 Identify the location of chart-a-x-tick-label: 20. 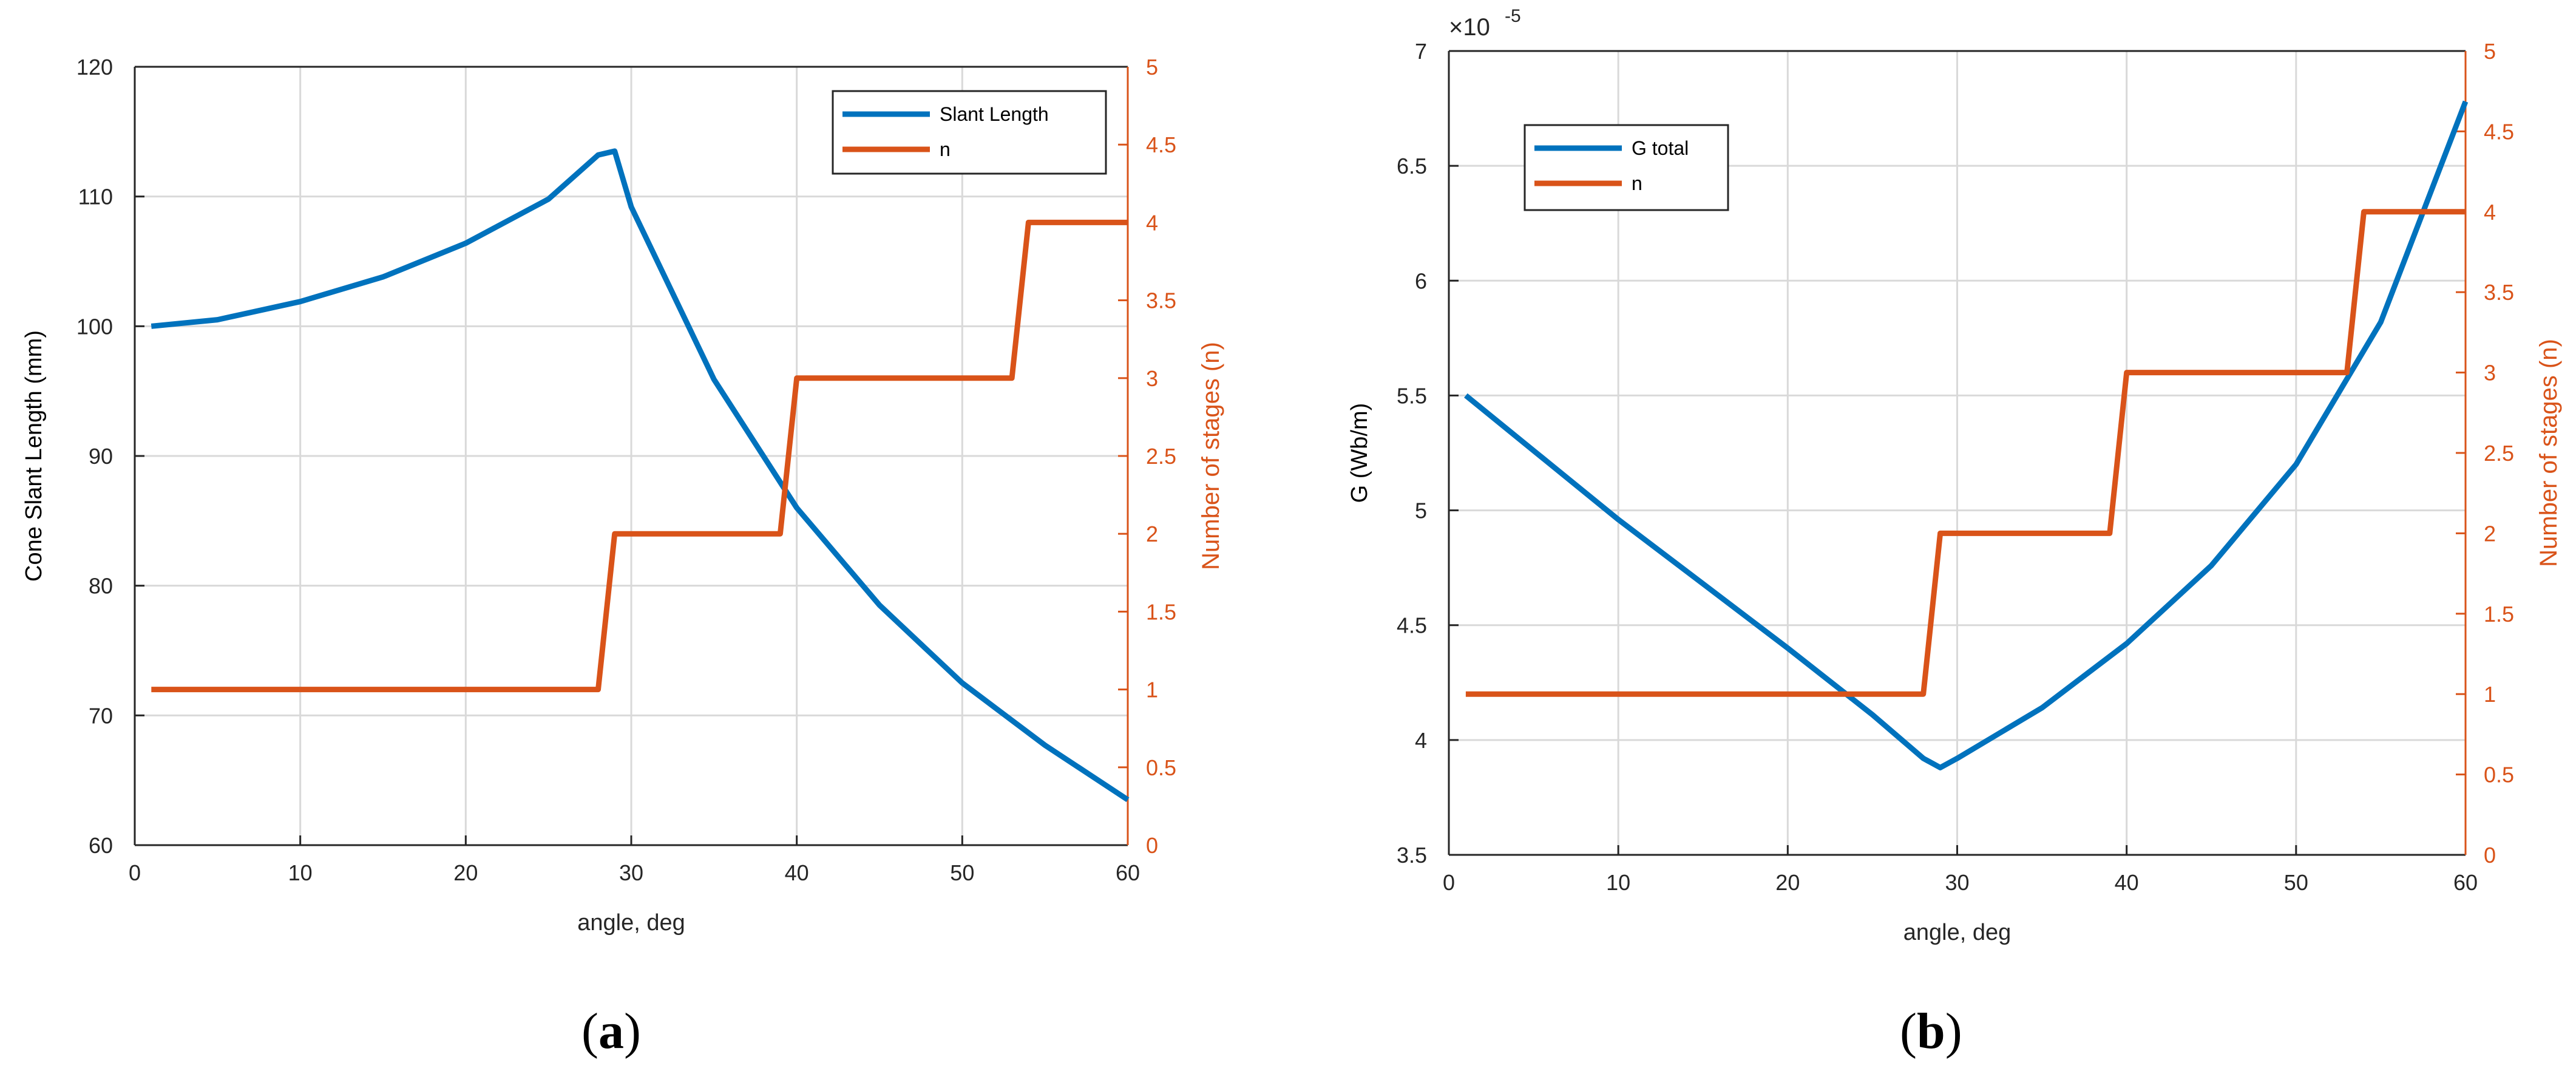
(466, 872).